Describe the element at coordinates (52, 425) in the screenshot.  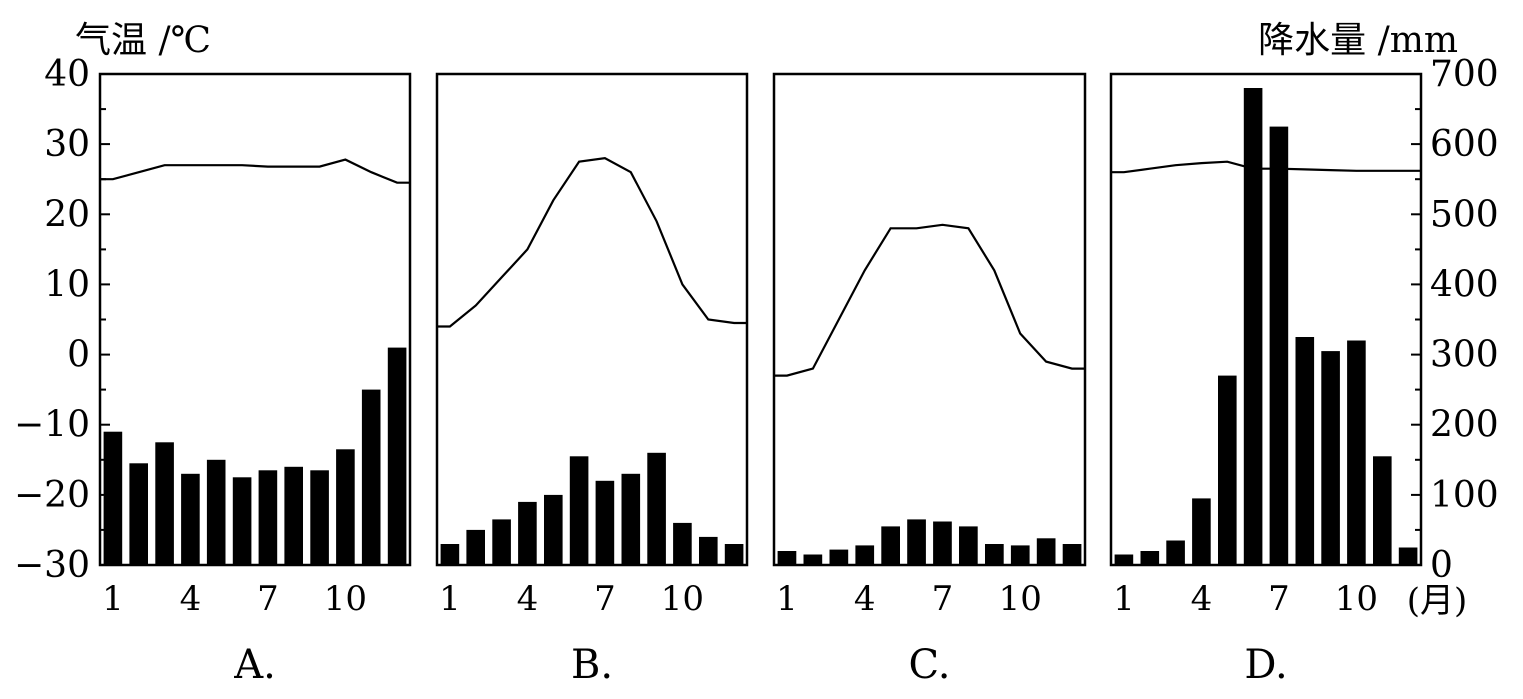
I see `temperature-tick-label: −10` at that location.